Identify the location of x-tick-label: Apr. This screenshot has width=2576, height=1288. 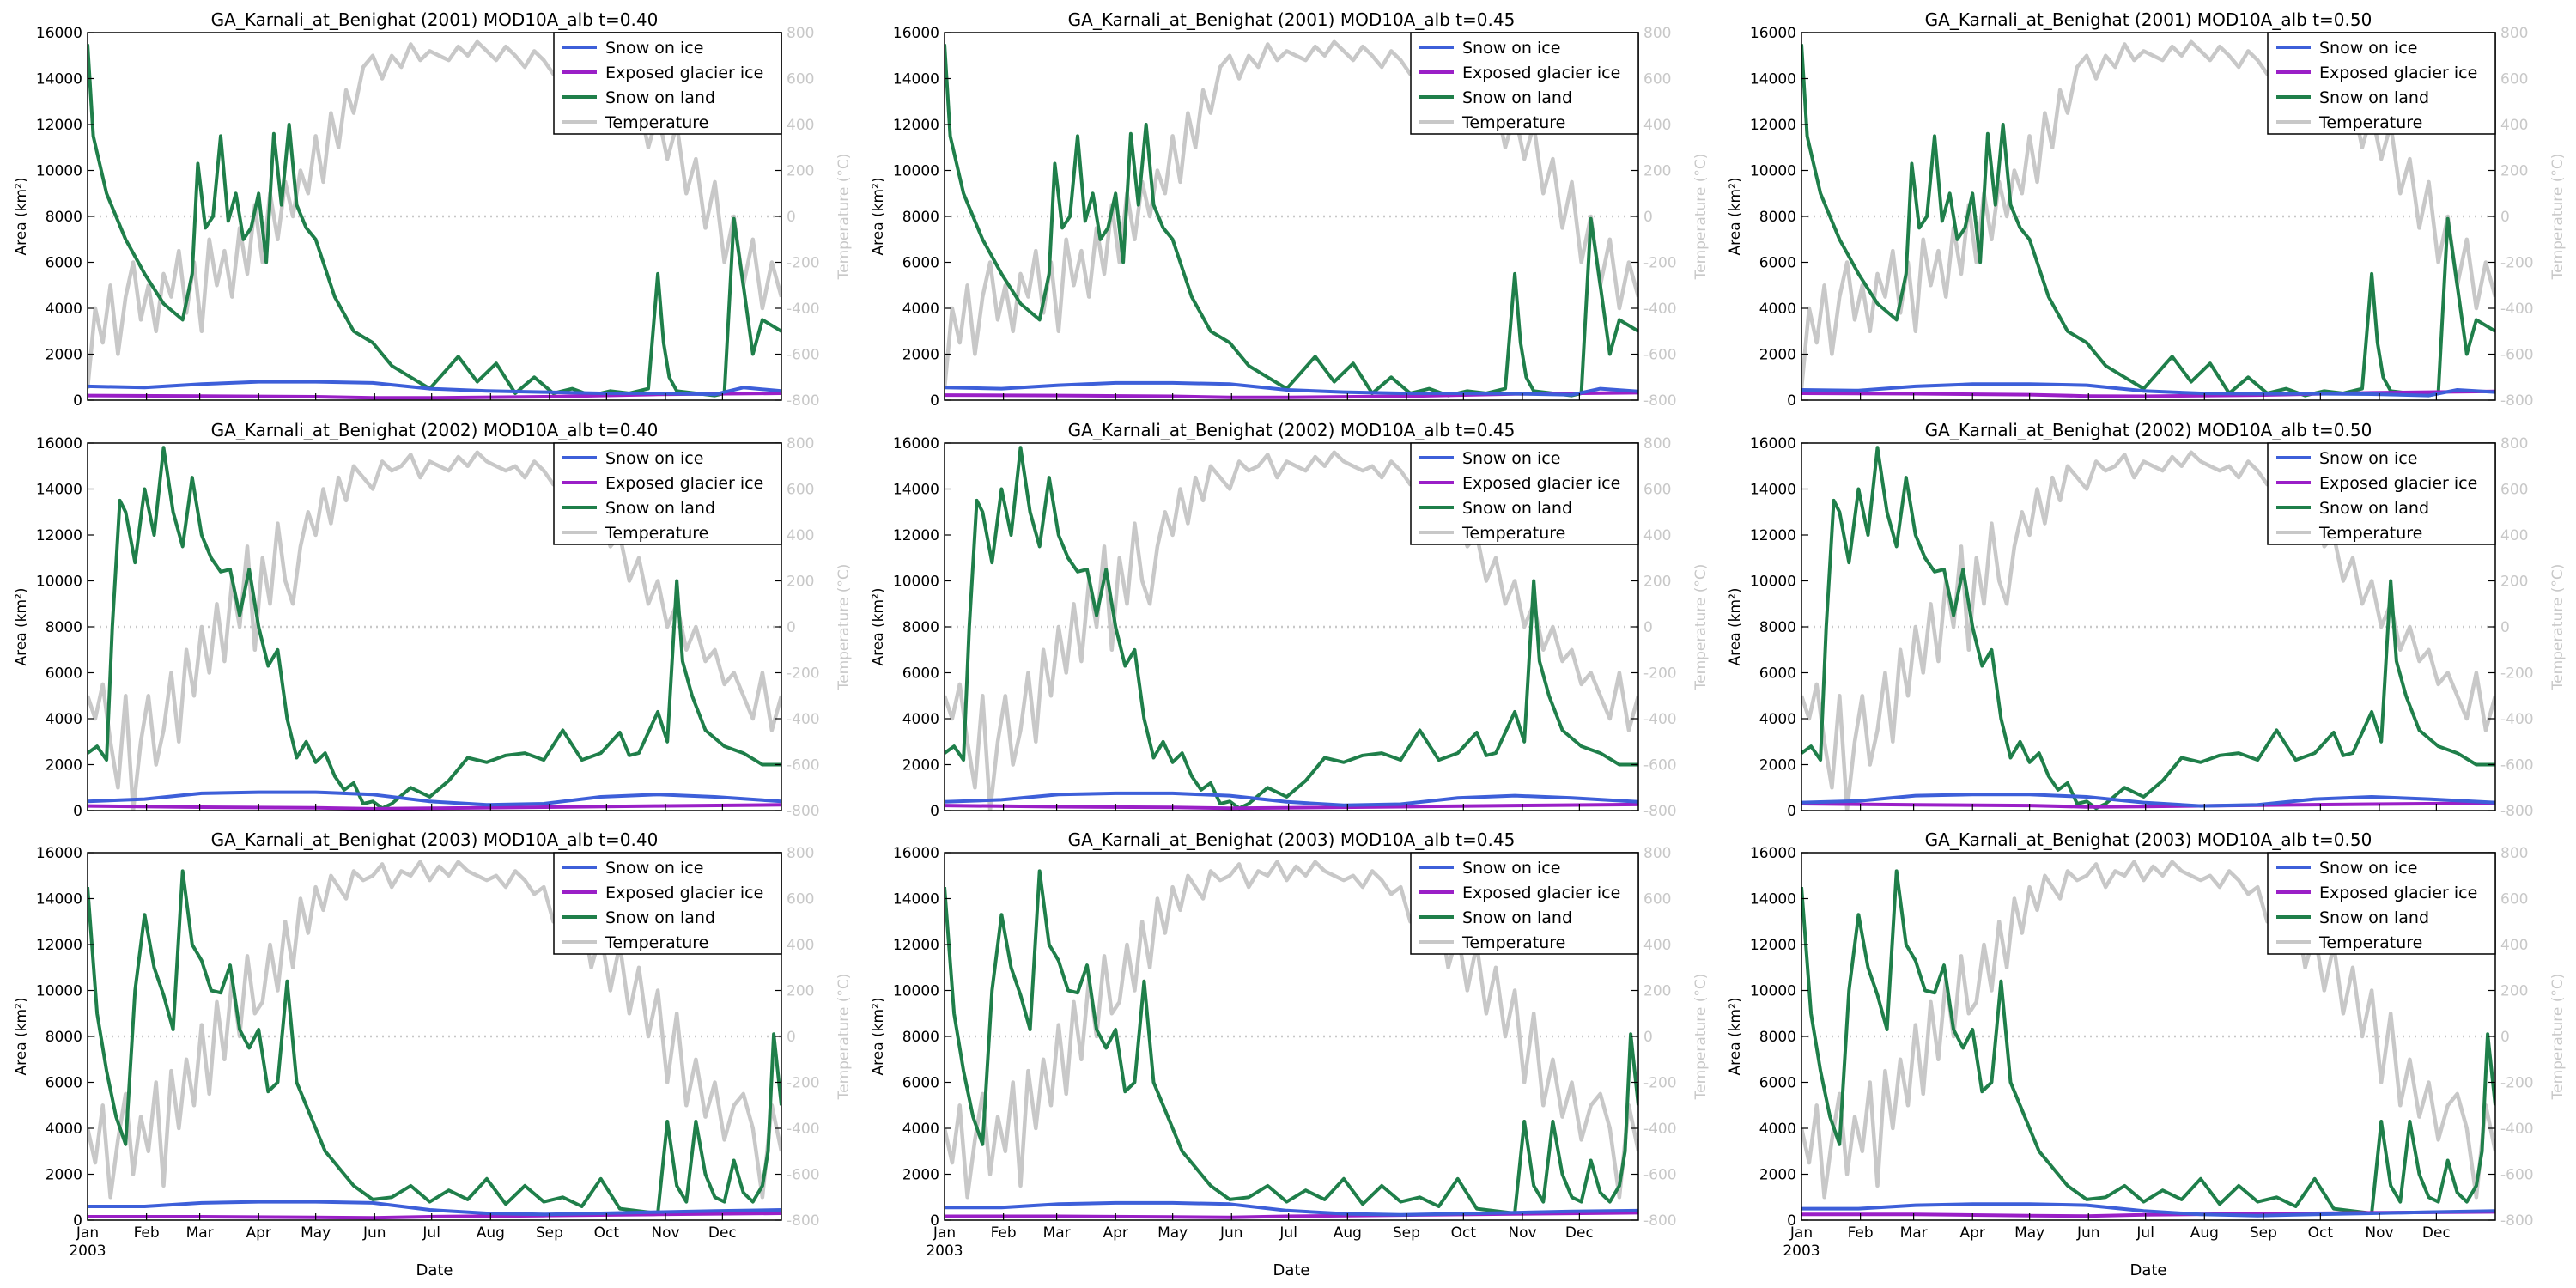
(1115, 1233).